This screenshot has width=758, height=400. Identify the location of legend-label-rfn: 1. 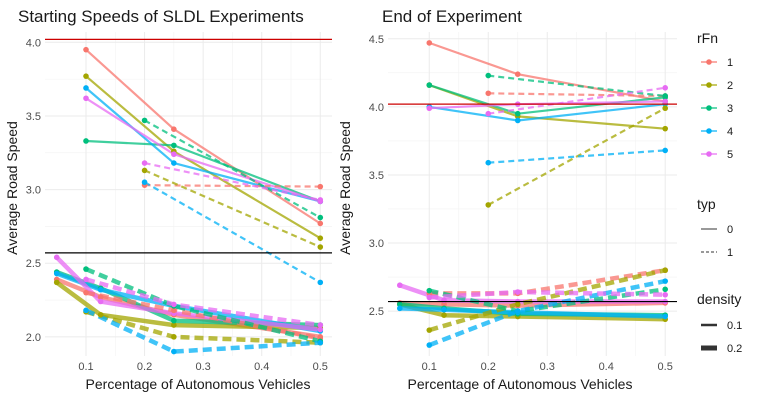
(730, 63).